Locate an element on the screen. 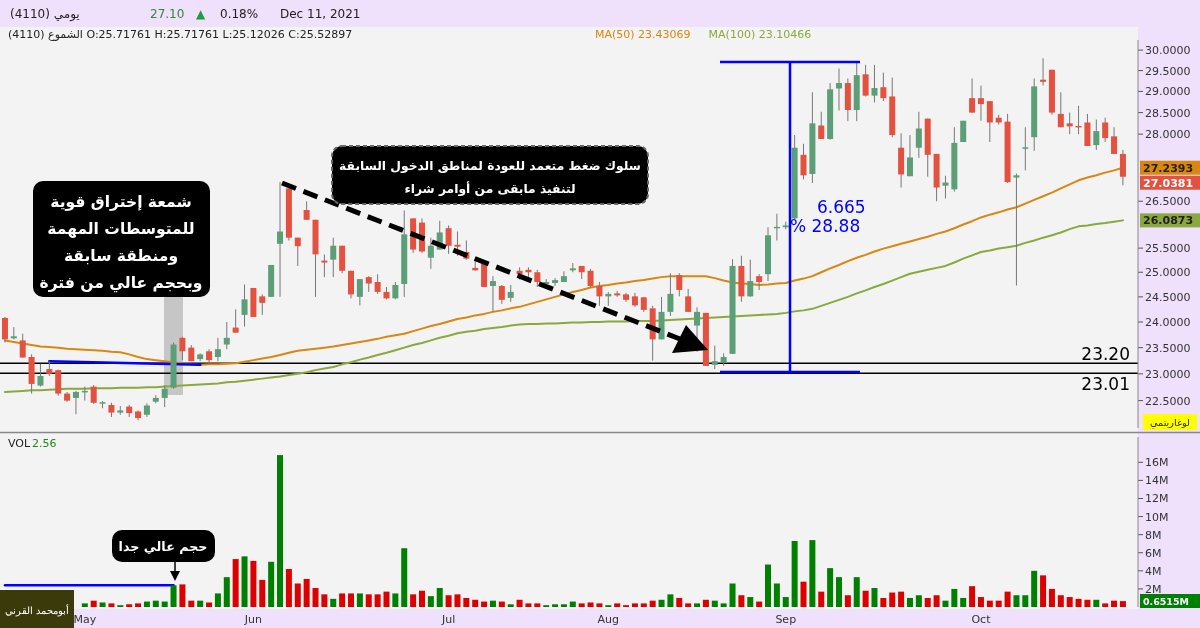  y-tick-label: 8M is located at coordinates (1153, 535).